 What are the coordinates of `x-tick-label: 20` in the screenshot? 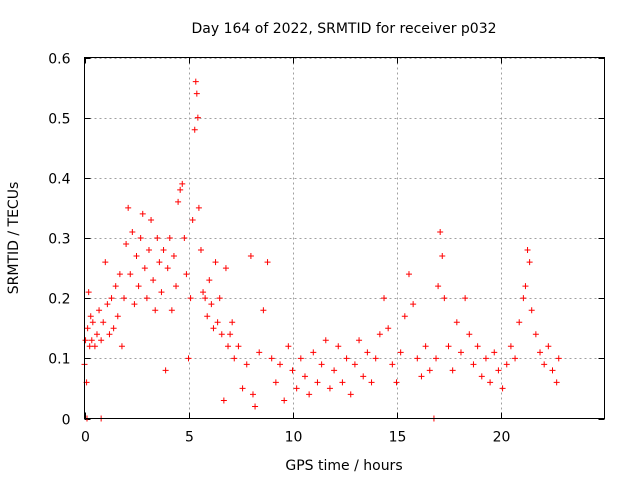 It's located at (502, 438).